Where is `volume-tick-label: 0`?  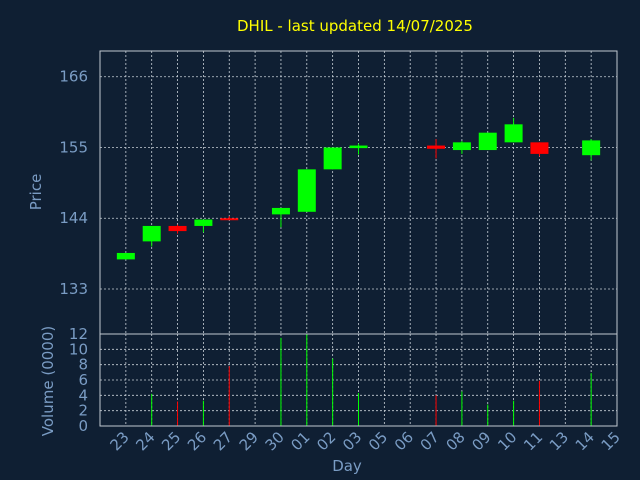
volume-tick-label: 0 is located at coordinates (83, 426).